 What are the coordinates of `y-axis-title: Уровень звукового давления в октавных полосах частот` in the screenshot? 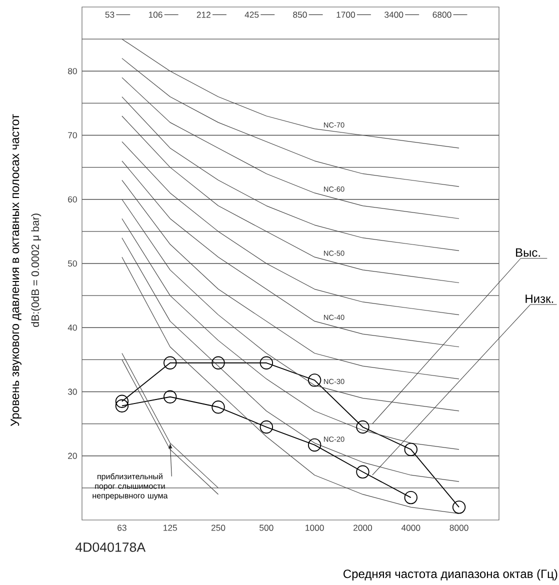 It's located at (16, 270).